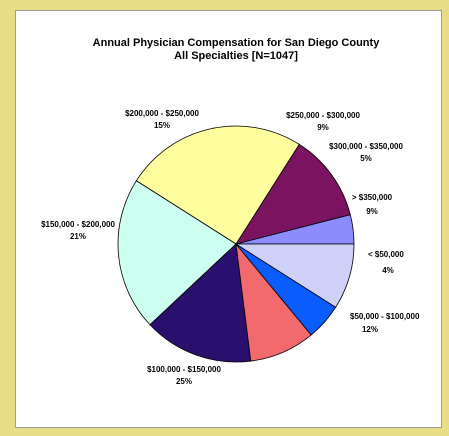 The image size is (449, 436). What do you see at coordinates (162, 113) in the screenshot?
I see `slice-label: $200,000 - $250,000` at bounding box center [162, 113].